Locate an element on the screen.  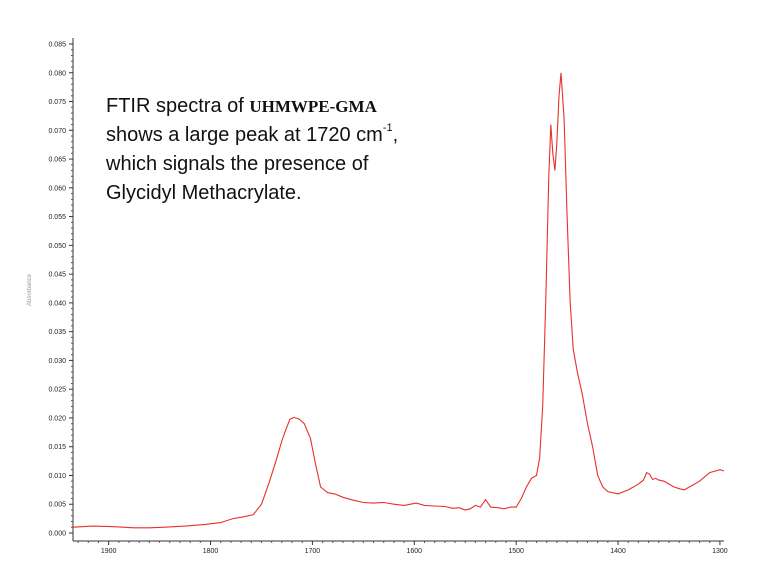
y-tick-label: 0.085 is located at coordinates (57, 45).